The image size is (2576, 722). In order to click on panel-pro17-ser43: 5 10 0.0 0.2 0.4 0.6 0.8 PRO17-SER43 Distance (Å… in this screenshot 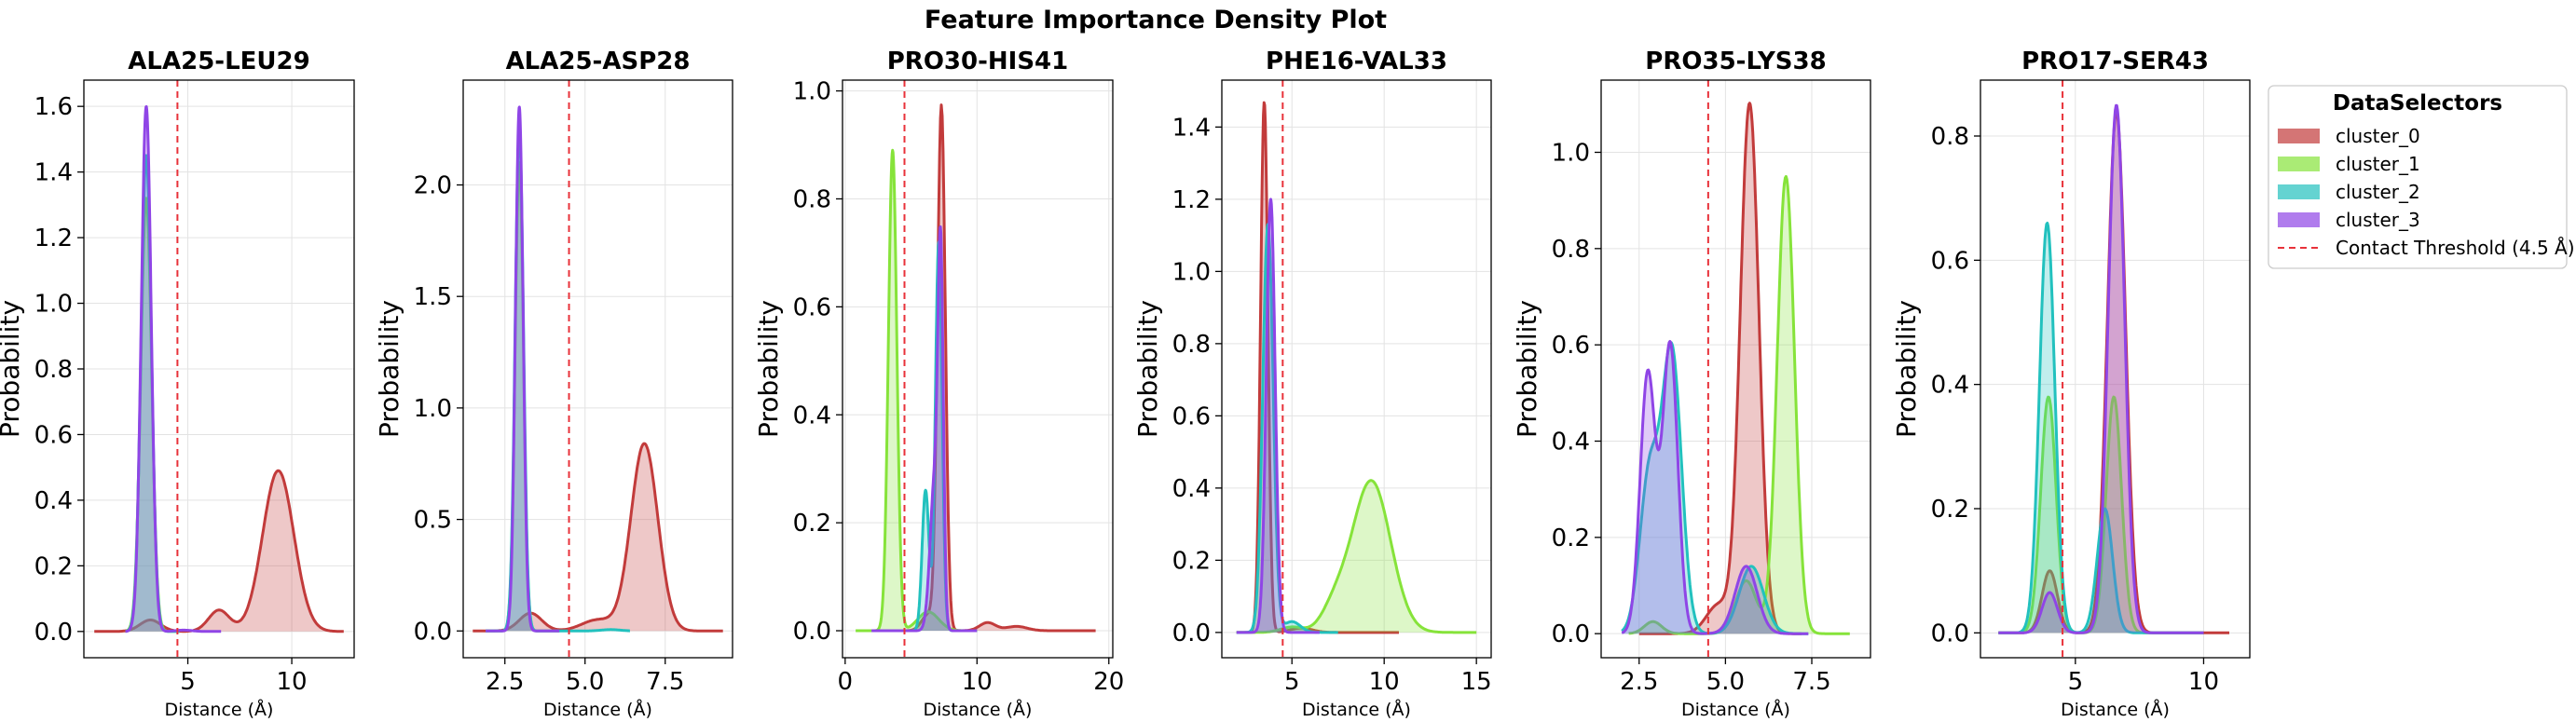, I will do `click(2071, 384)`.